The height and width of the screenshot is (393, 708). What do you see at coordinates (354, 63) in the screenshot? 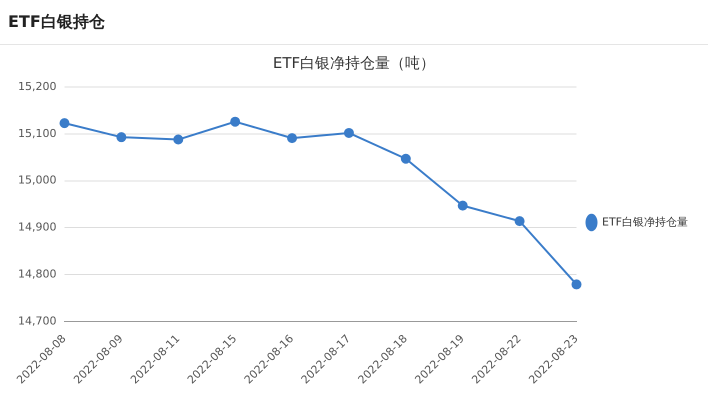
I see `chart-subtitle: ETF白银净持仓量（吨）` at bounding box center [354, 63].